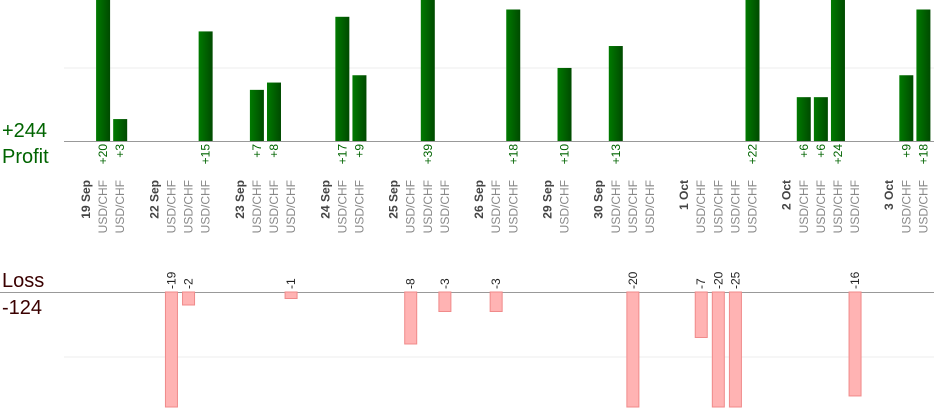  Describe the element at coordinates (855, 280) in the screenshot. I see `value-label: -16` at that location.